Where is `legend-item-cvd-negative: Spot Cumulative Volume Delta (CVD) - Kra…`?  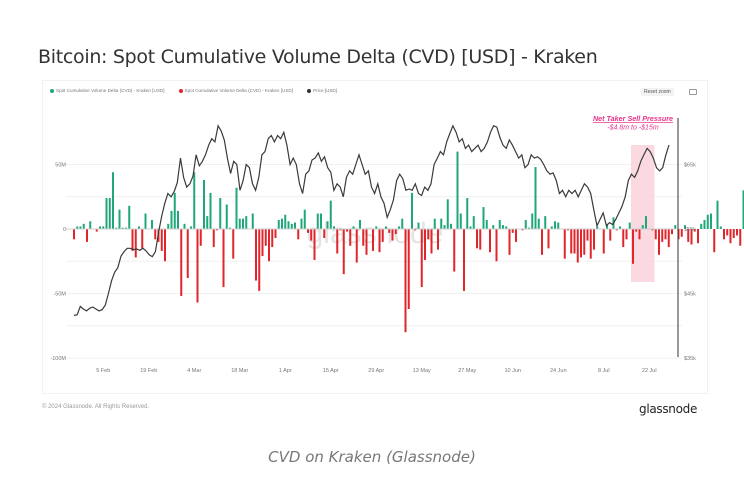 legend-item-cvd-negative: Spot Cumulative Volume Delta (CVD) - Kra… is located at coordinates (236, 90).